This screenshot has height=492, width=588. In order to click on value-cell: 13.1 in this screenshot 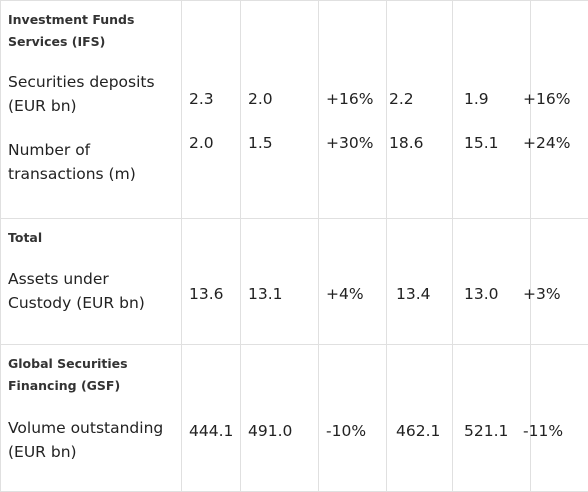, I will do `click(280, 282)`.